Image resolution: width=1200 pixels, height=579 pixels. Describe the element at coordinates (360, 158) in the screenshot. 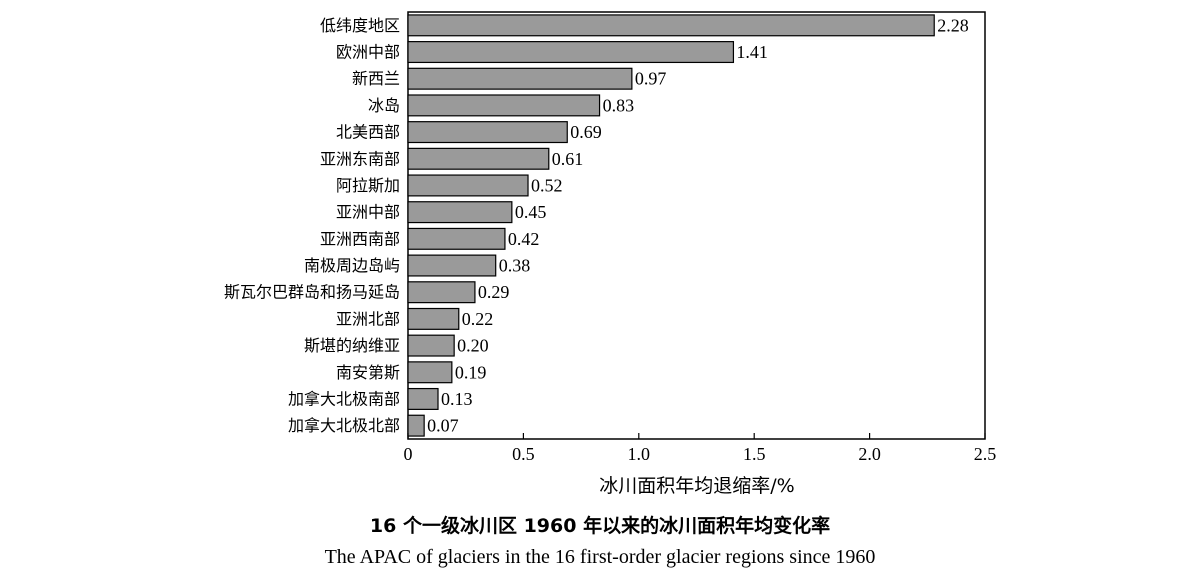

I see `category-label: 亚洲东南部` at that location.